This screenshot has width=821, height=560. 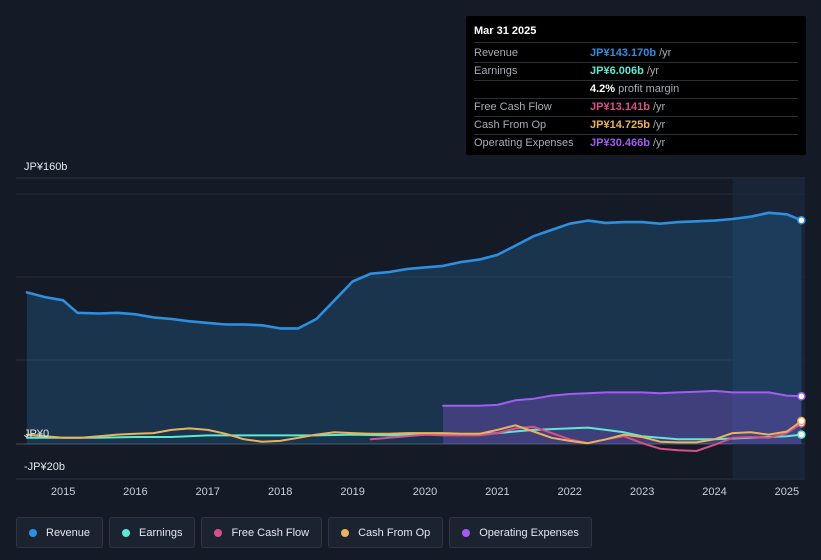 I want to click on legend-item-free-cash-flow: Free Cash Flow, so click(x=262, y=532).